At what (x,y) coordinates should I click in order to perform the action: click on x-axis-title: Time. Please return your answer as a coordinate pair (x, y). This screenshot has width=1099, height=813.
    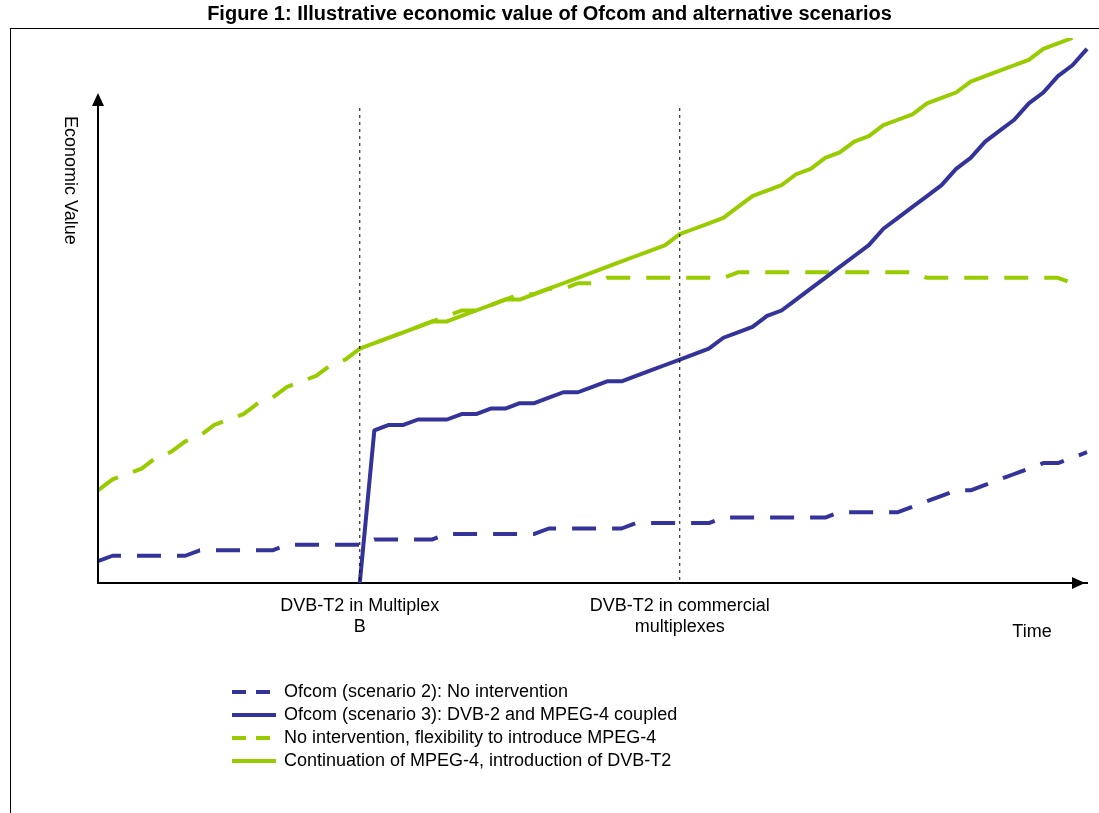
    Looking at the image, I should click on (1032, 630).